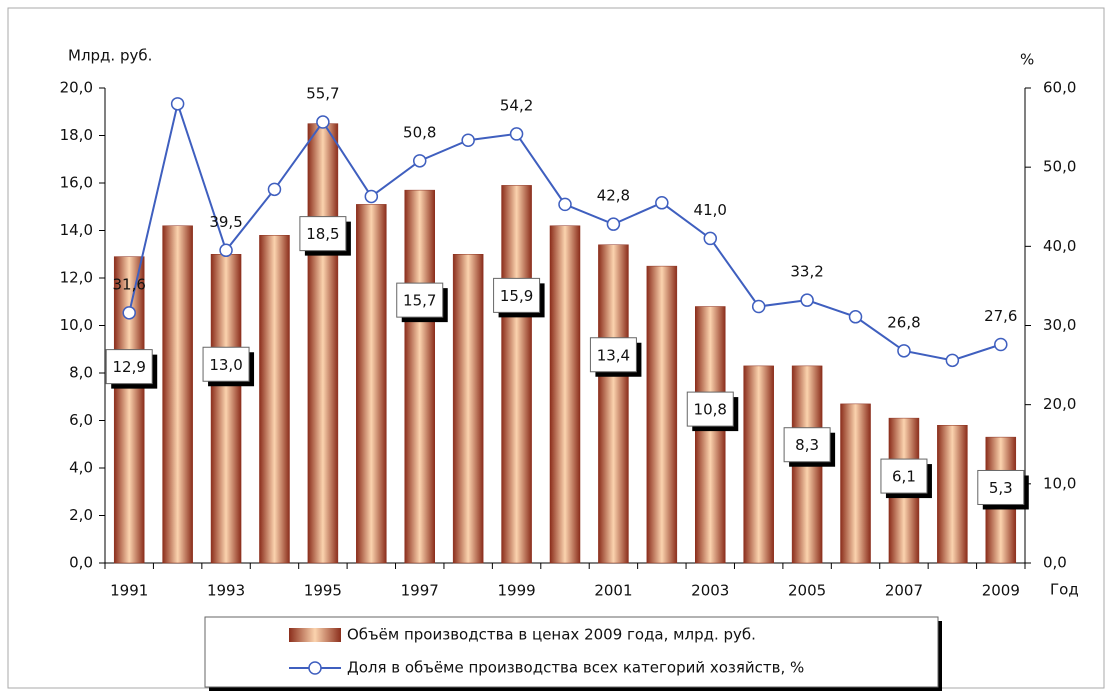 This screenshot has width=1112, height=693. What do you see at coordinates (904, 477) in the screenshot?
I see `data-label: 6,1` at bounding box center [904, 477].